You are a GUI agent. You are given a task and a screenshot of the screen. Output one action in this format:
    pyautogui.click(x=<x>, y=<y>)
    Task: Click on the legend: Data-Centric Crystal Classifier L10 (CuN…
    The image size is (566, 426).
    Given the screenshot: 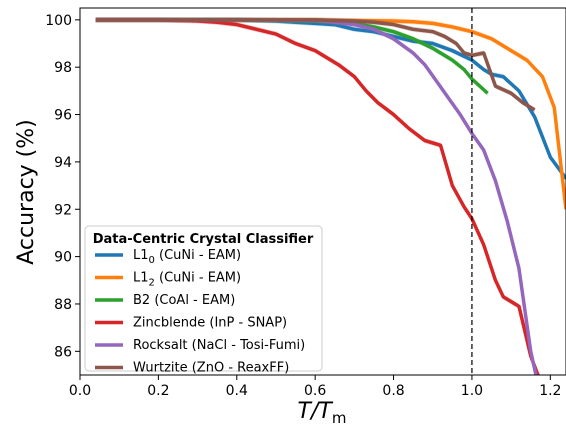 What is the action you would take?
    pyautogui.click(x=203, y=300)
    